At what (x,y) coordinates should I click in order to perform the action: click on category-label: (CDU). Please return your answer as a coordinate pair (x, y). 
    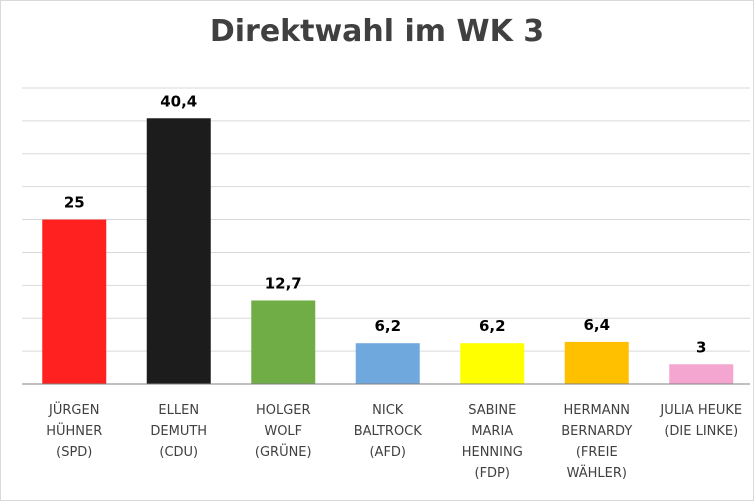
    Looking at the image, I should click on (178, 452).